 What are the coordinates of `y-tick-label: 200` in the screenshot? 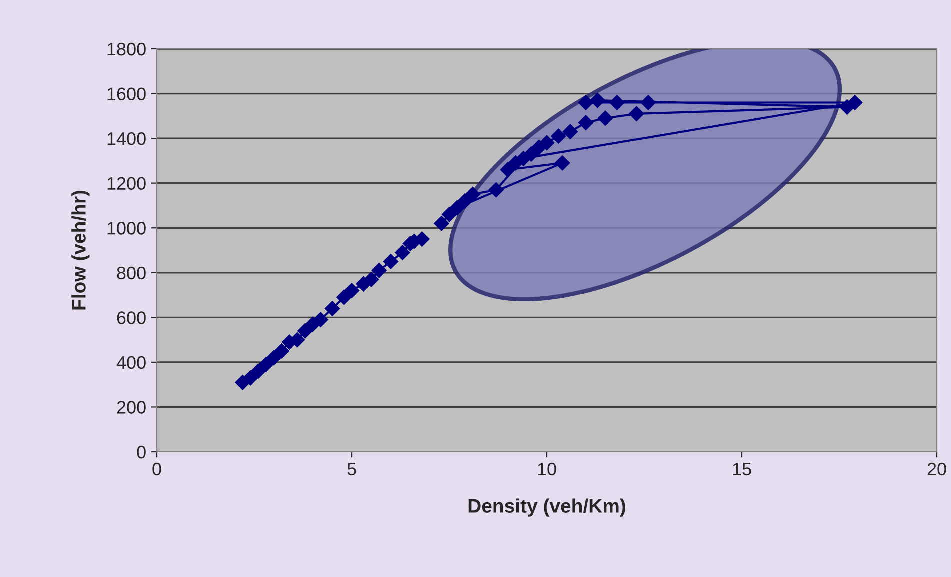 It's located at (131, 407).